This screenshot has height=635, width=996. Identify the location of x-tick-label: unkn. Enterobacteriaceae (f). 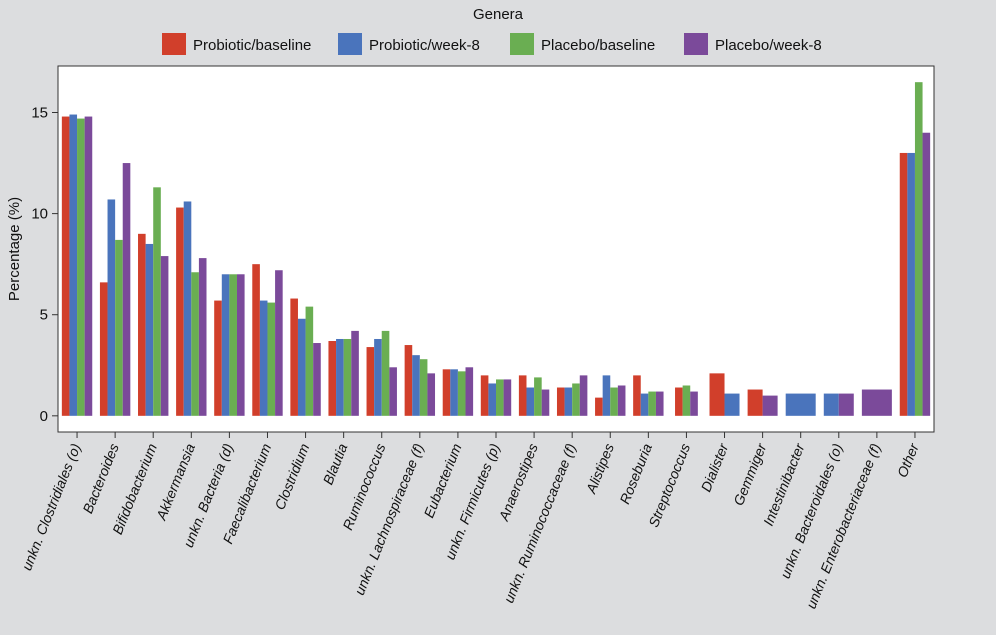
(843, 526).